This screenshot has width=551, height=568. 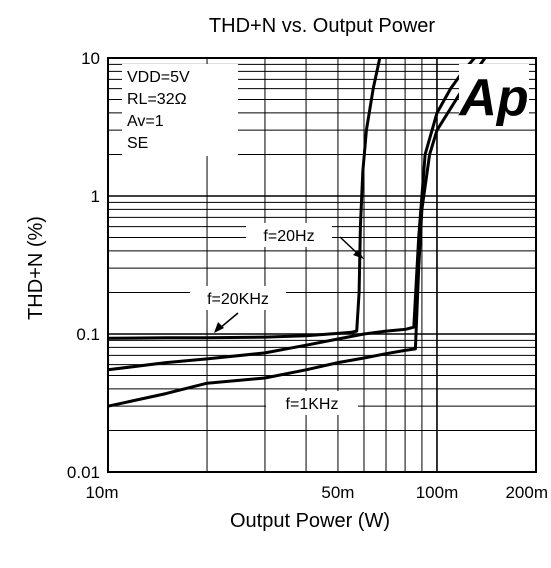 I want to click on condition-se: SE, so click(x=137, y=143).